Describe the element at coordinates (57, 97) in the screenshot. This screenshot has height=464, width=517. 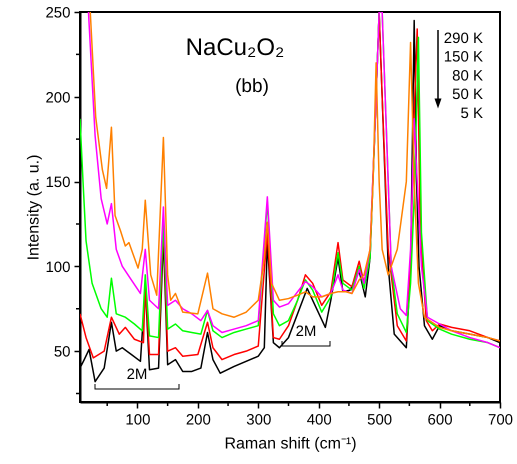
I see `y-tick-label: 200` at that location.